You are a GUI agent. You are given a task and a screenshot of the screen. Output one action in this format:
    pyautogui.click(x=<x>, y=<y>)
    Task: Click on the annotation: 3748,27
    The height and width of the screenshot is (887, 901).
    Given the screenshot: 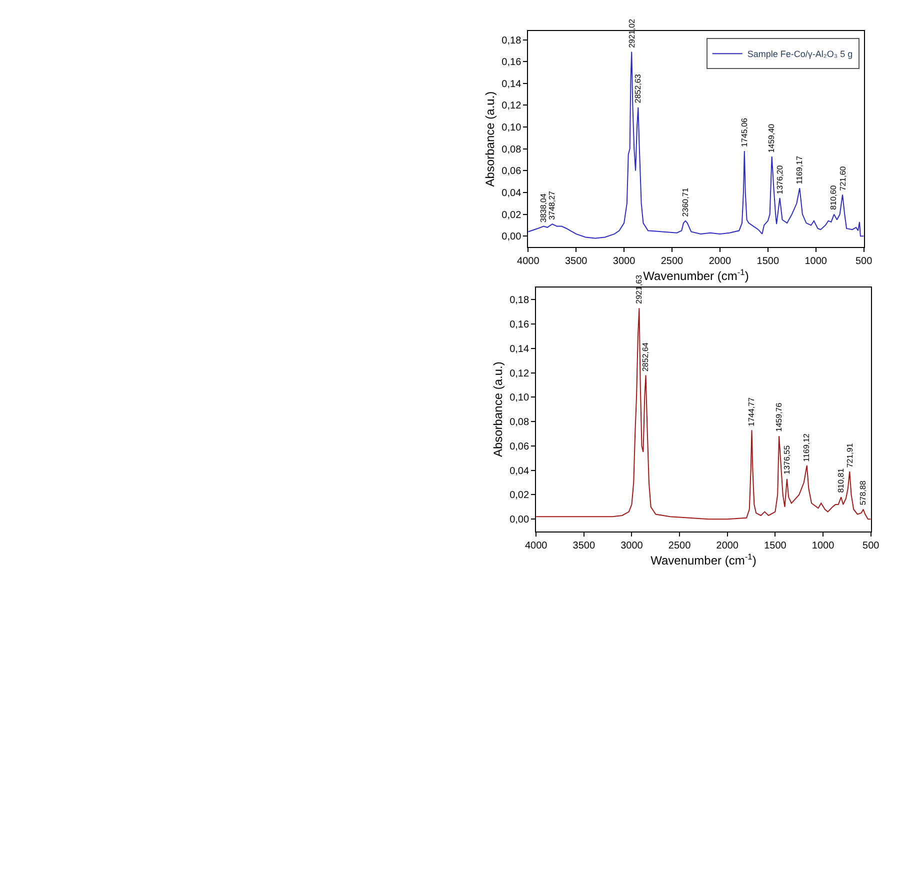 What is the action you would take?
    pyautogui.click(x=552, y=205)
    